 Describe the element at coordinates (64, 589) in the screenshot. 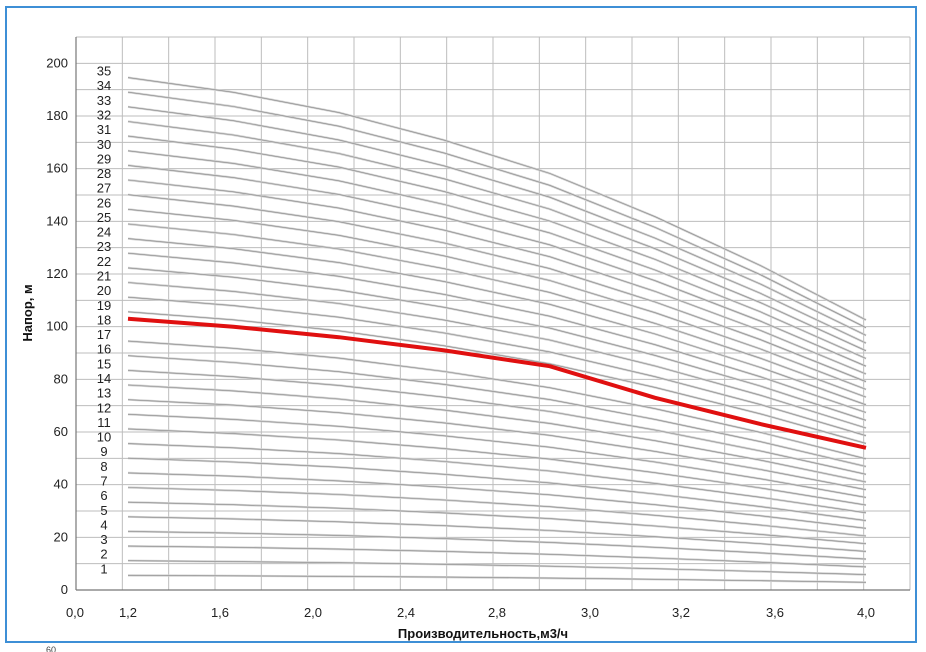

I see `y-tick-label: 0` at that location.